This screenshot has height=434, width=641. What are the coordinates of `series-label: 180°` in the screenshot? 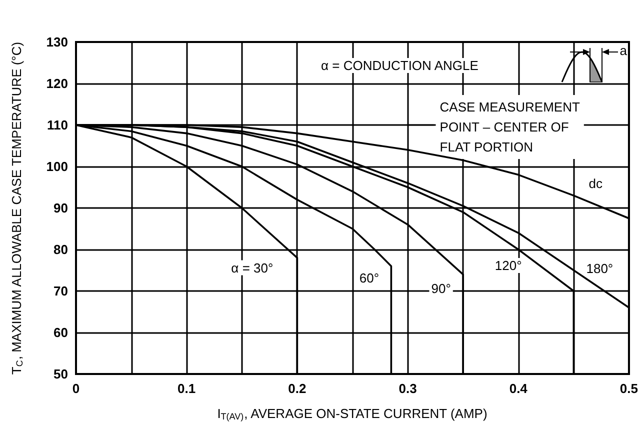 It's located at (600, 268).